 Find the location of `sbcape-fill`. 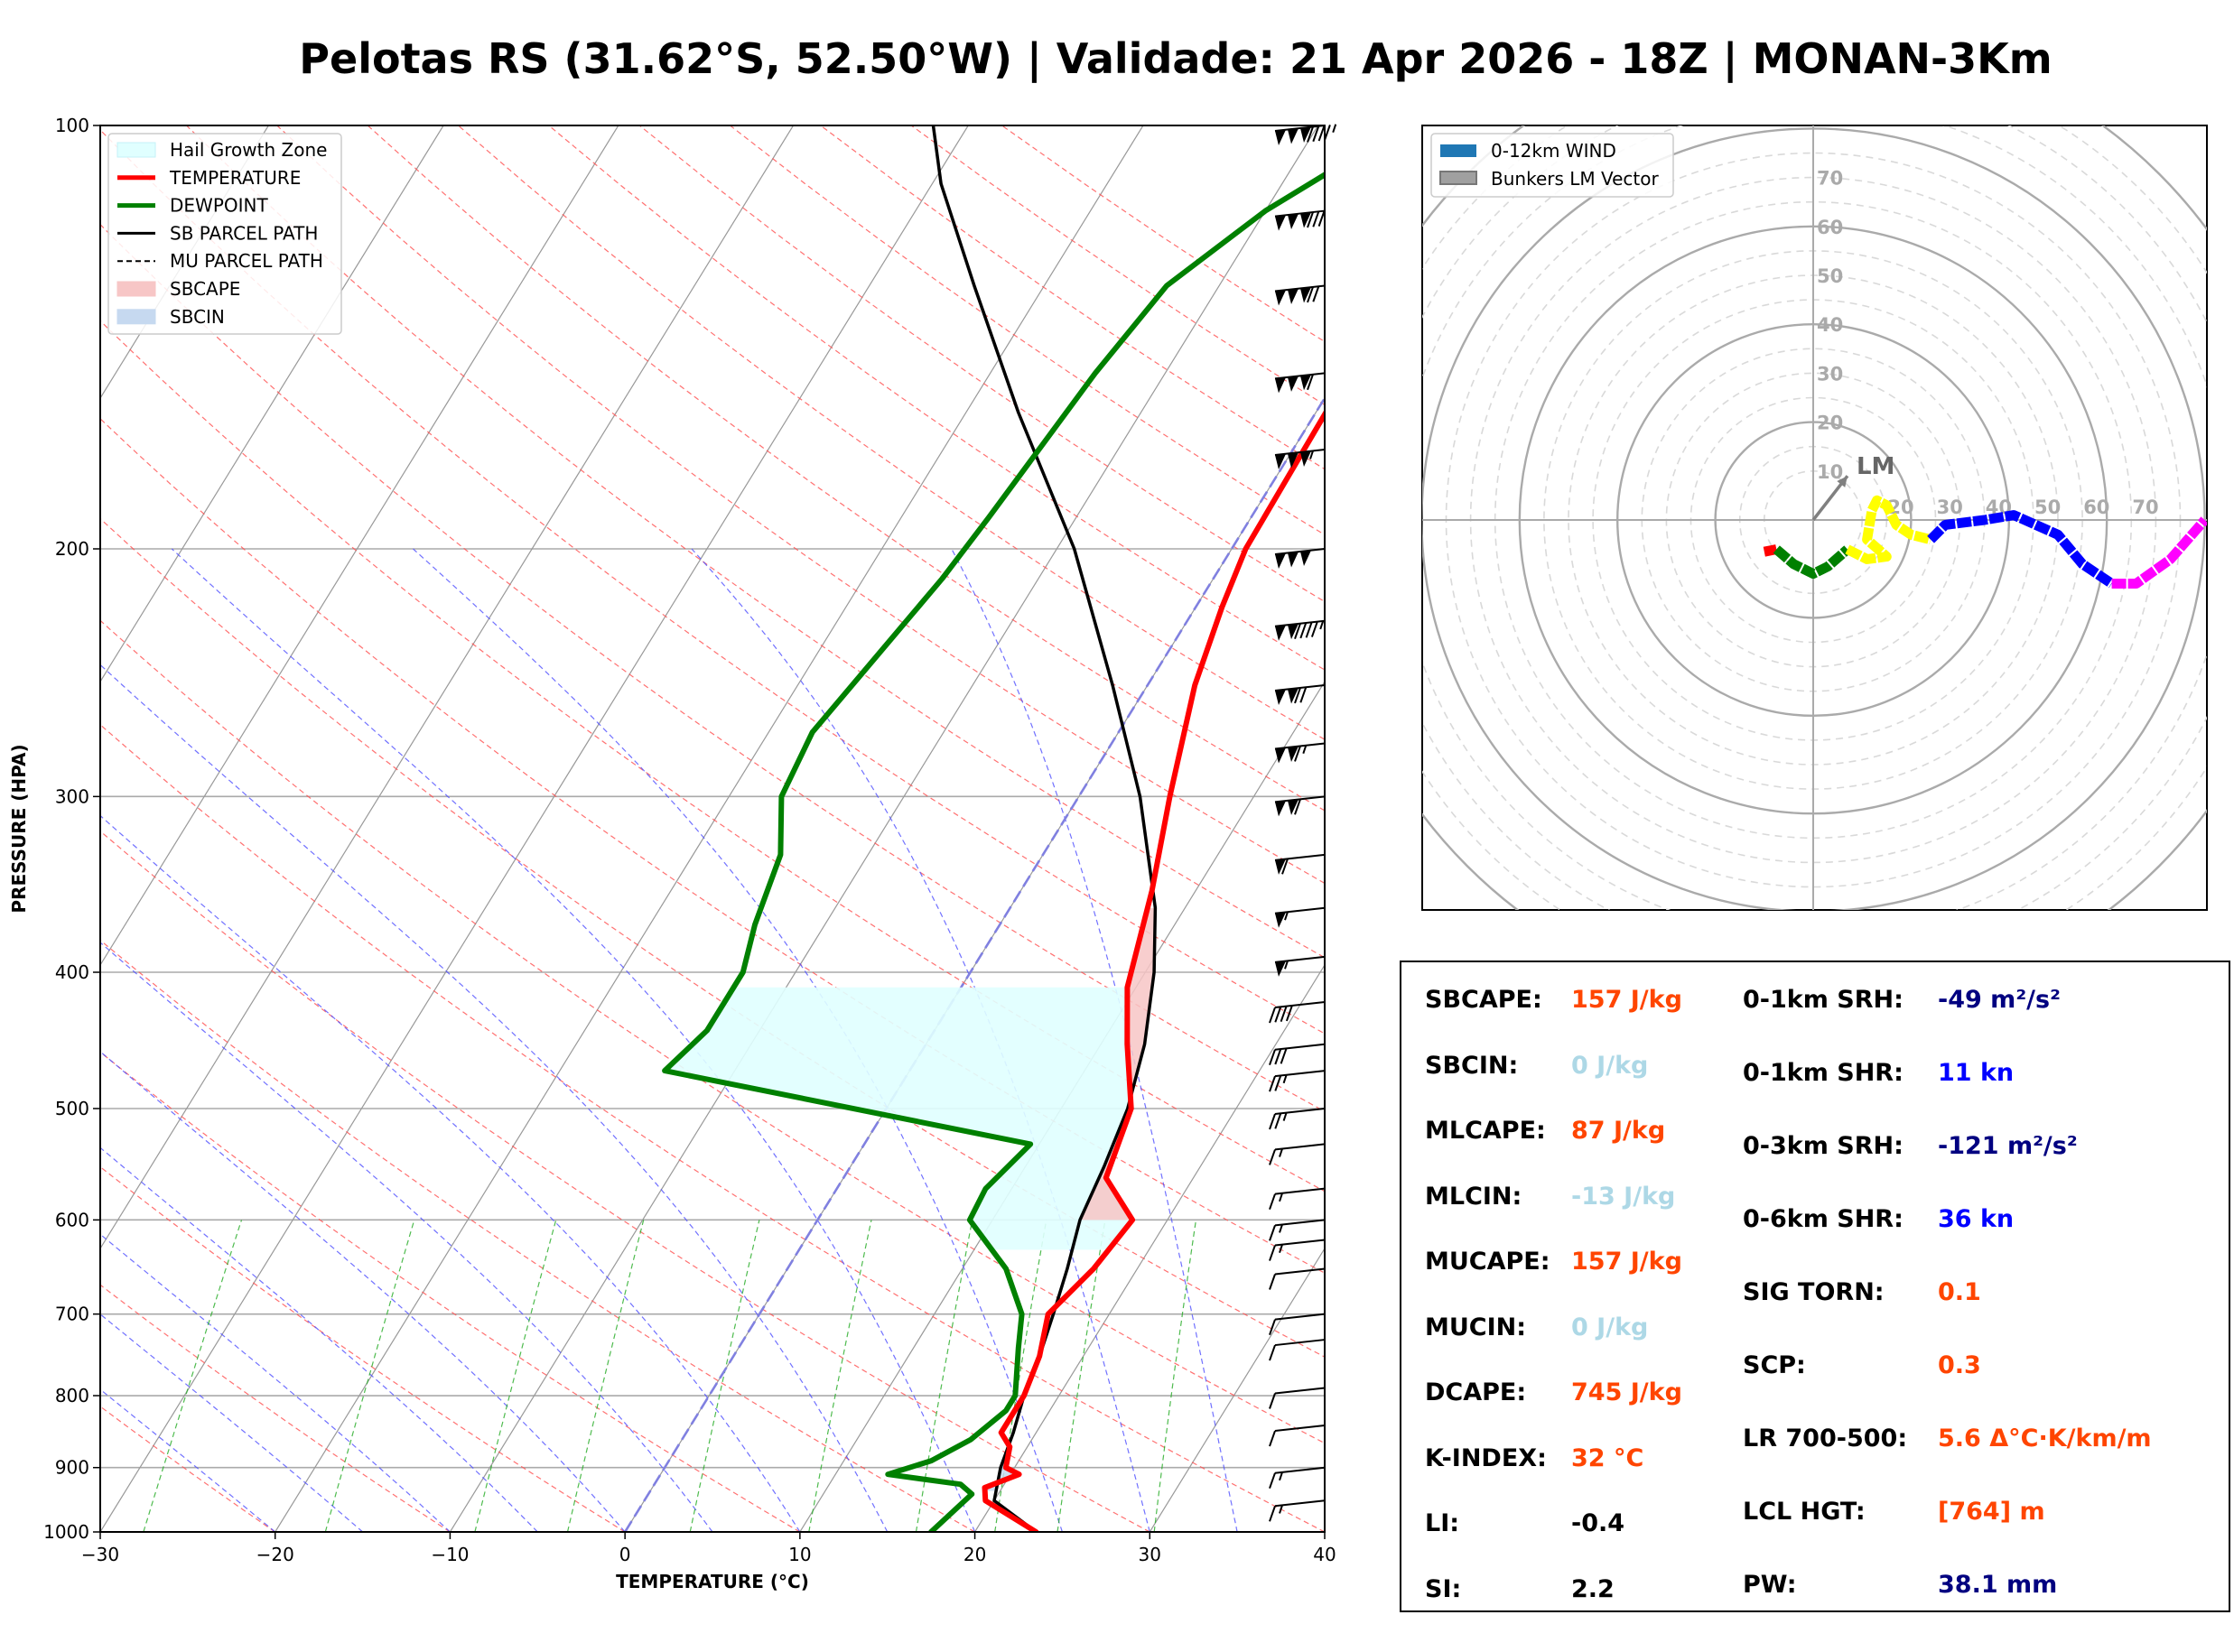

sbcape-fill is located at coordinates (1117, 1063).